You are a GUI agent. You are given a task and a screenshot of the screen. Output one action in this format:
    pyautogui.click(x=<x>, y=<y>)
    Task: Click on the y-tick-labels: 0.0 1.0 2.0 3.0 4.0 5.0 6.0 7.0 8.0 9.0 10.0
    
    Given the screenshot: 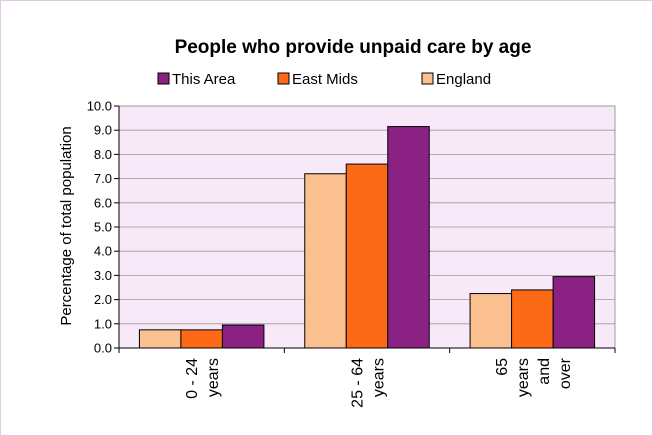 What is the action you would take?
    pyautogui.click(x=99, y=227)
    